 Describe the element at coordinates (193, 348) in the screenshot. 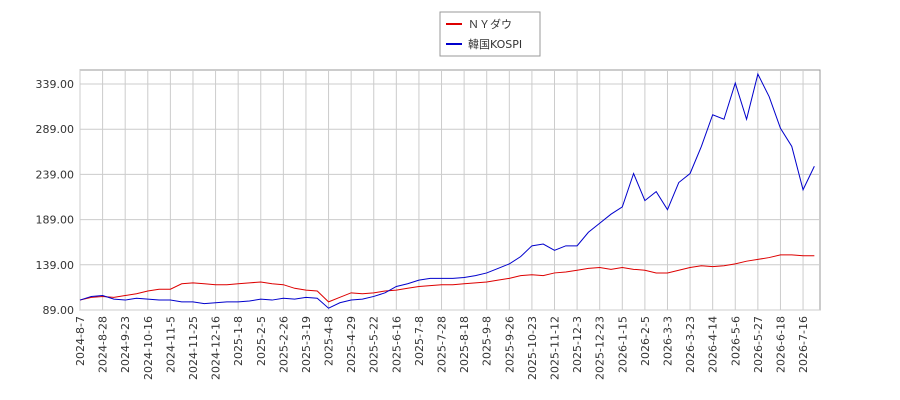

I see `x-tick-label: 2024-11-25` at that location.